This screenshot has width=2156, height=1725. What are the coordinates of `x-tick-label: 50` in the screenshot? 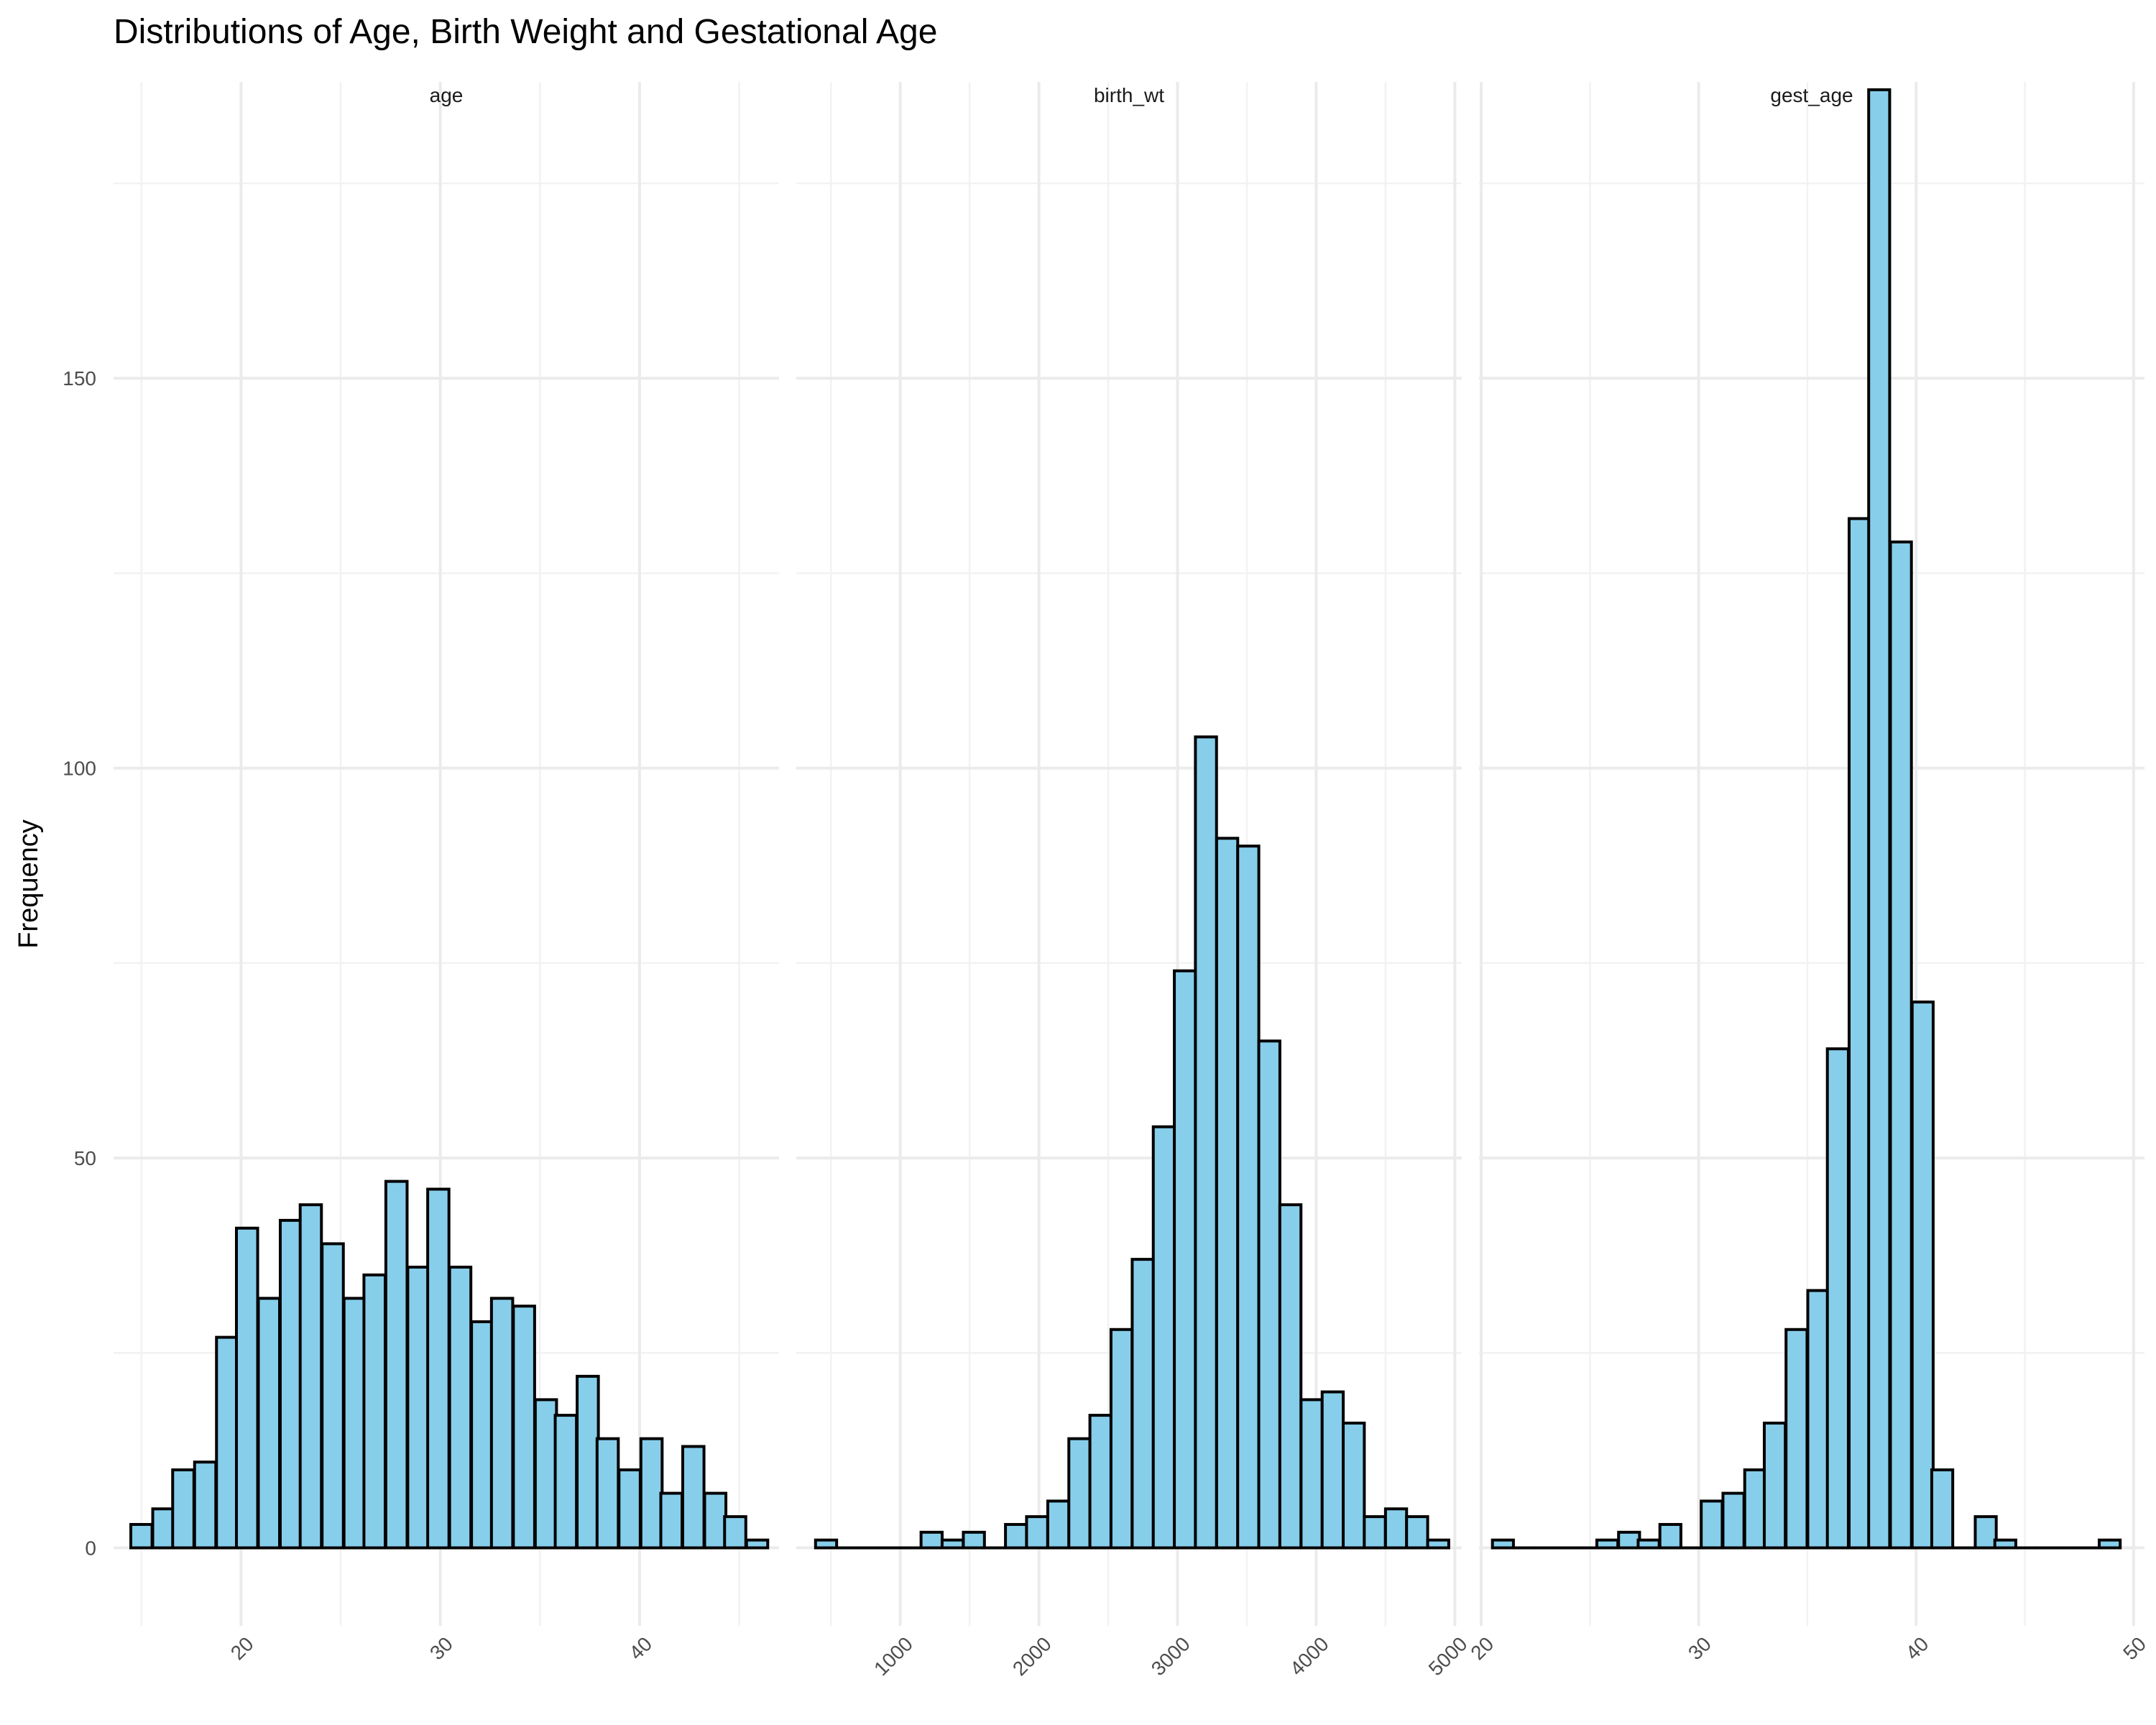 It's located at (2135, 1648).